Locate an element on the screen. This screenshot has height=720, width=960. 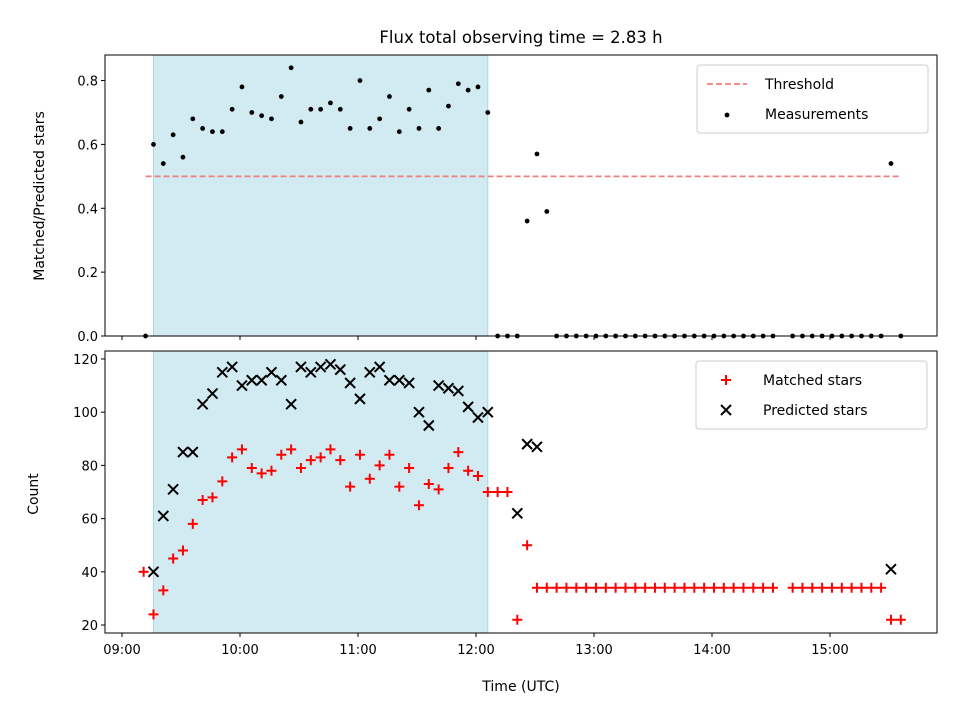
bottom-y-tick-label: 100 is located at coordinates (85, 413).